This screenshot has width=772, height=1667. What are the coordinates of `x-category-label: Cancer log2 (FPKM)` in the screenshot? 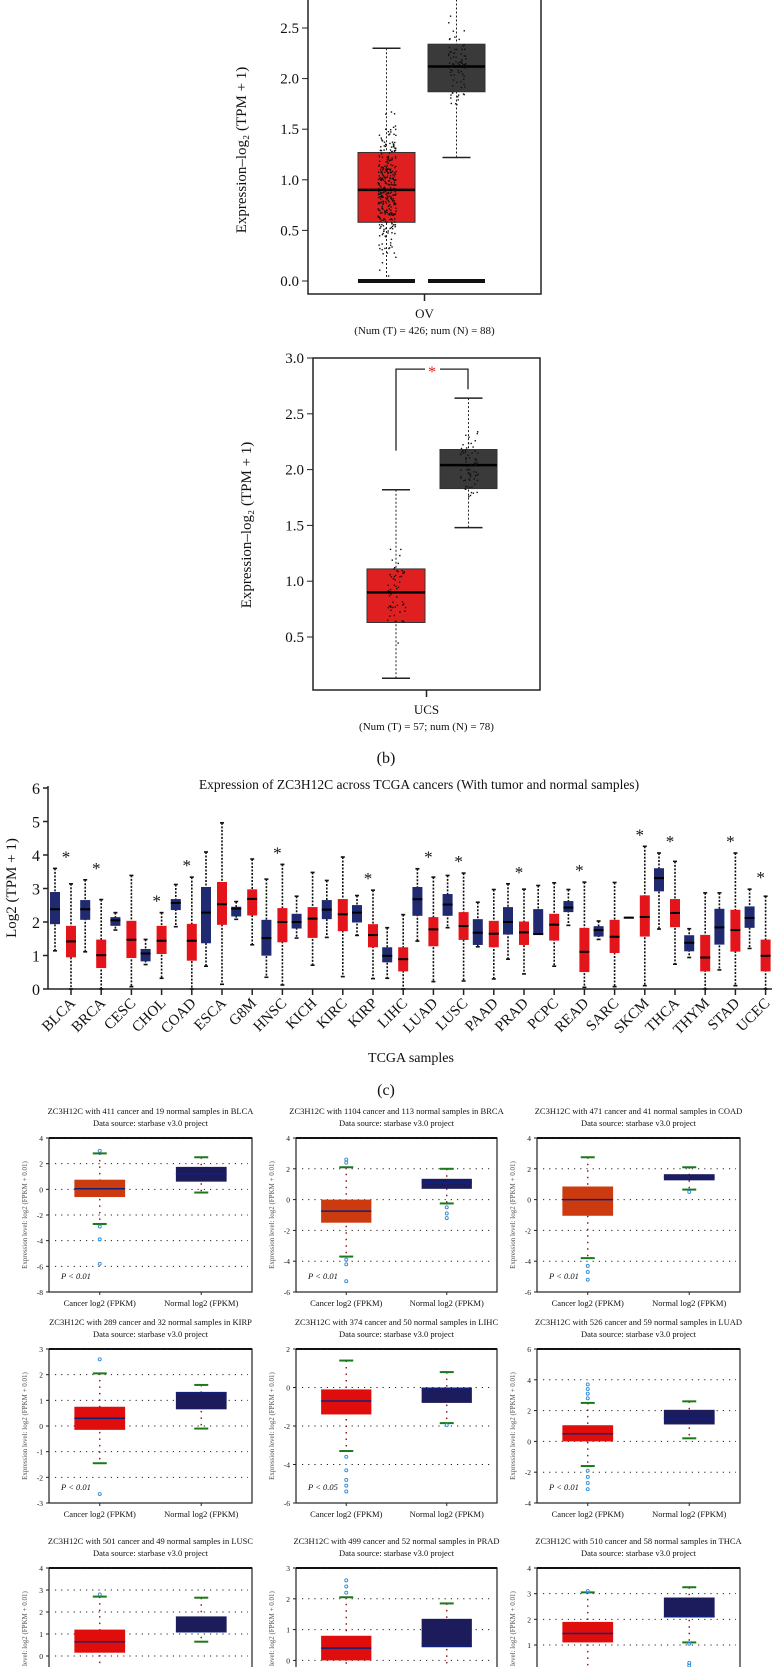 It's located at (100, 1514).